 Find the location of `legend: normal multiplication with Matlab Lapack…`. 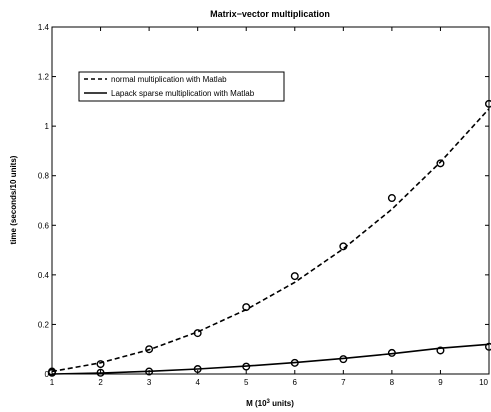

legend: normal multiplication with Matlab Lapack… is located at coordinates (181, 86).